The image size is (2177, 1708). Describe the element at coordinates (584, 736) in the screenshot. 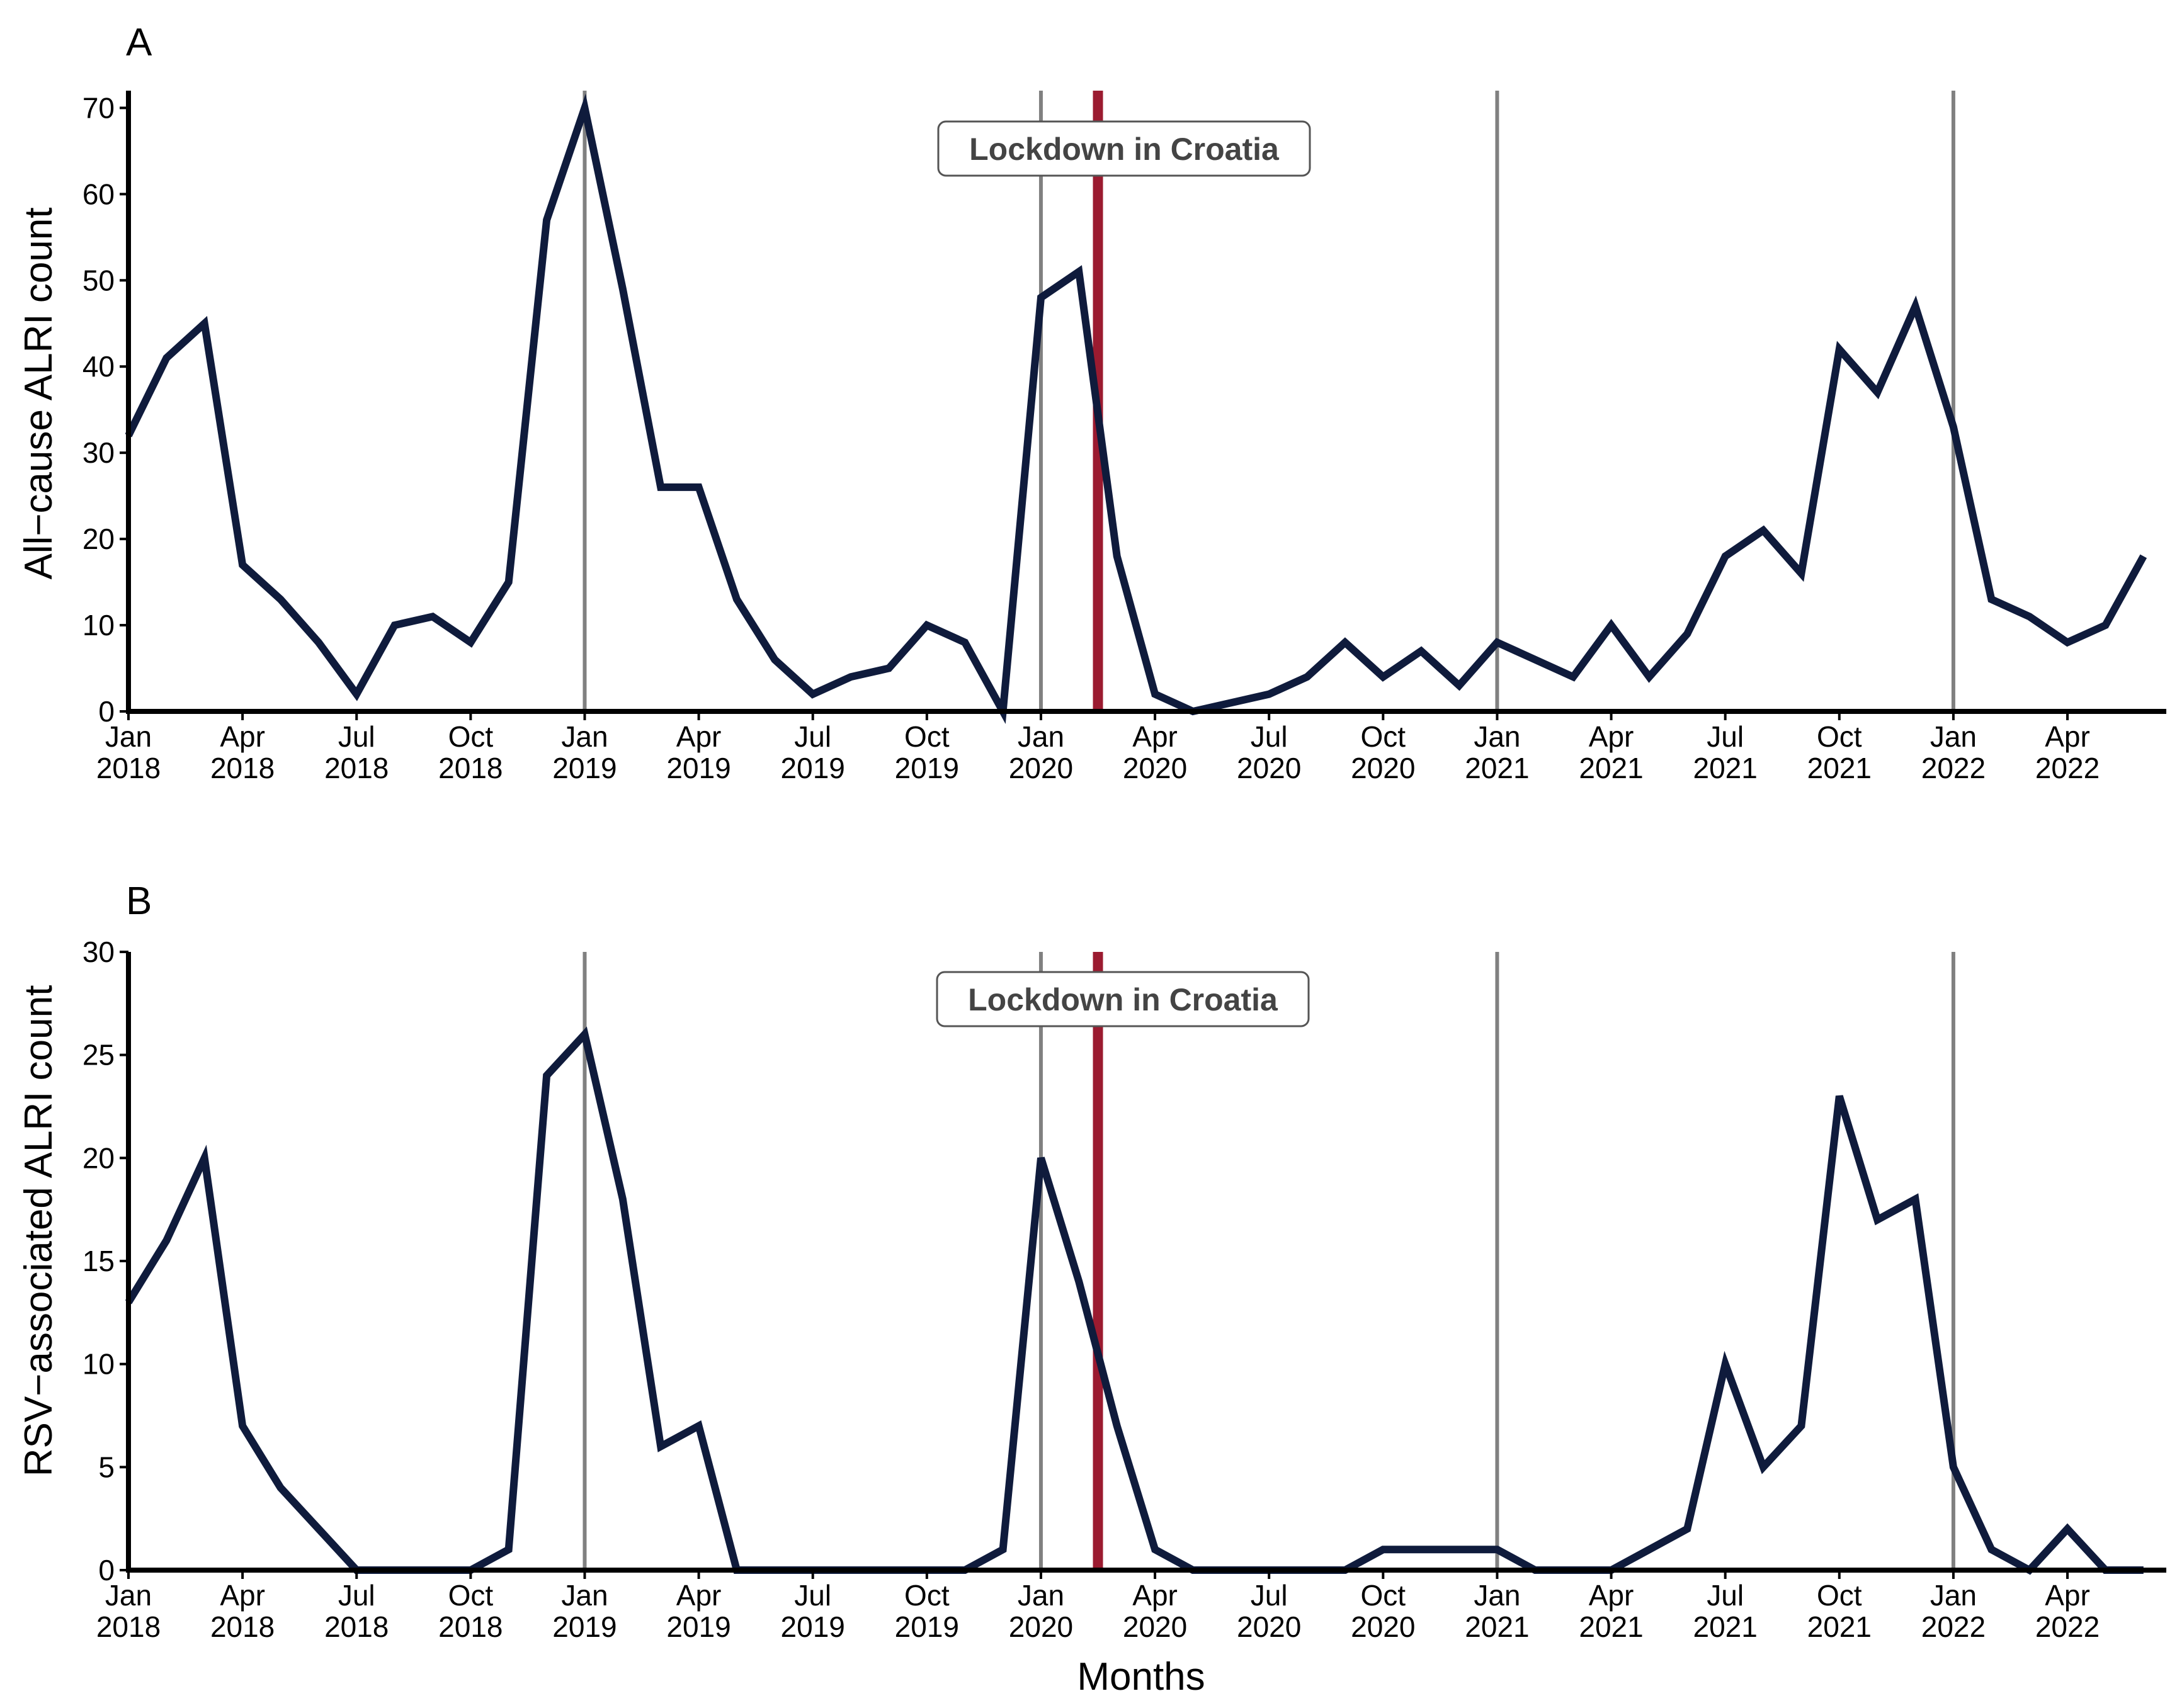

I see `panel-a-x-tick-month-4: Jan` at that location.